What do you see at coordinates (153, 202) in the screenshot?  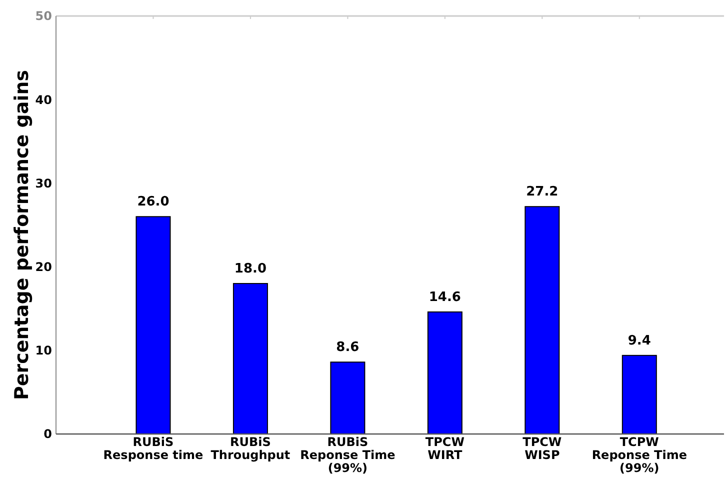 I see `data-label: 26.0` at bounding box center [153, 202].